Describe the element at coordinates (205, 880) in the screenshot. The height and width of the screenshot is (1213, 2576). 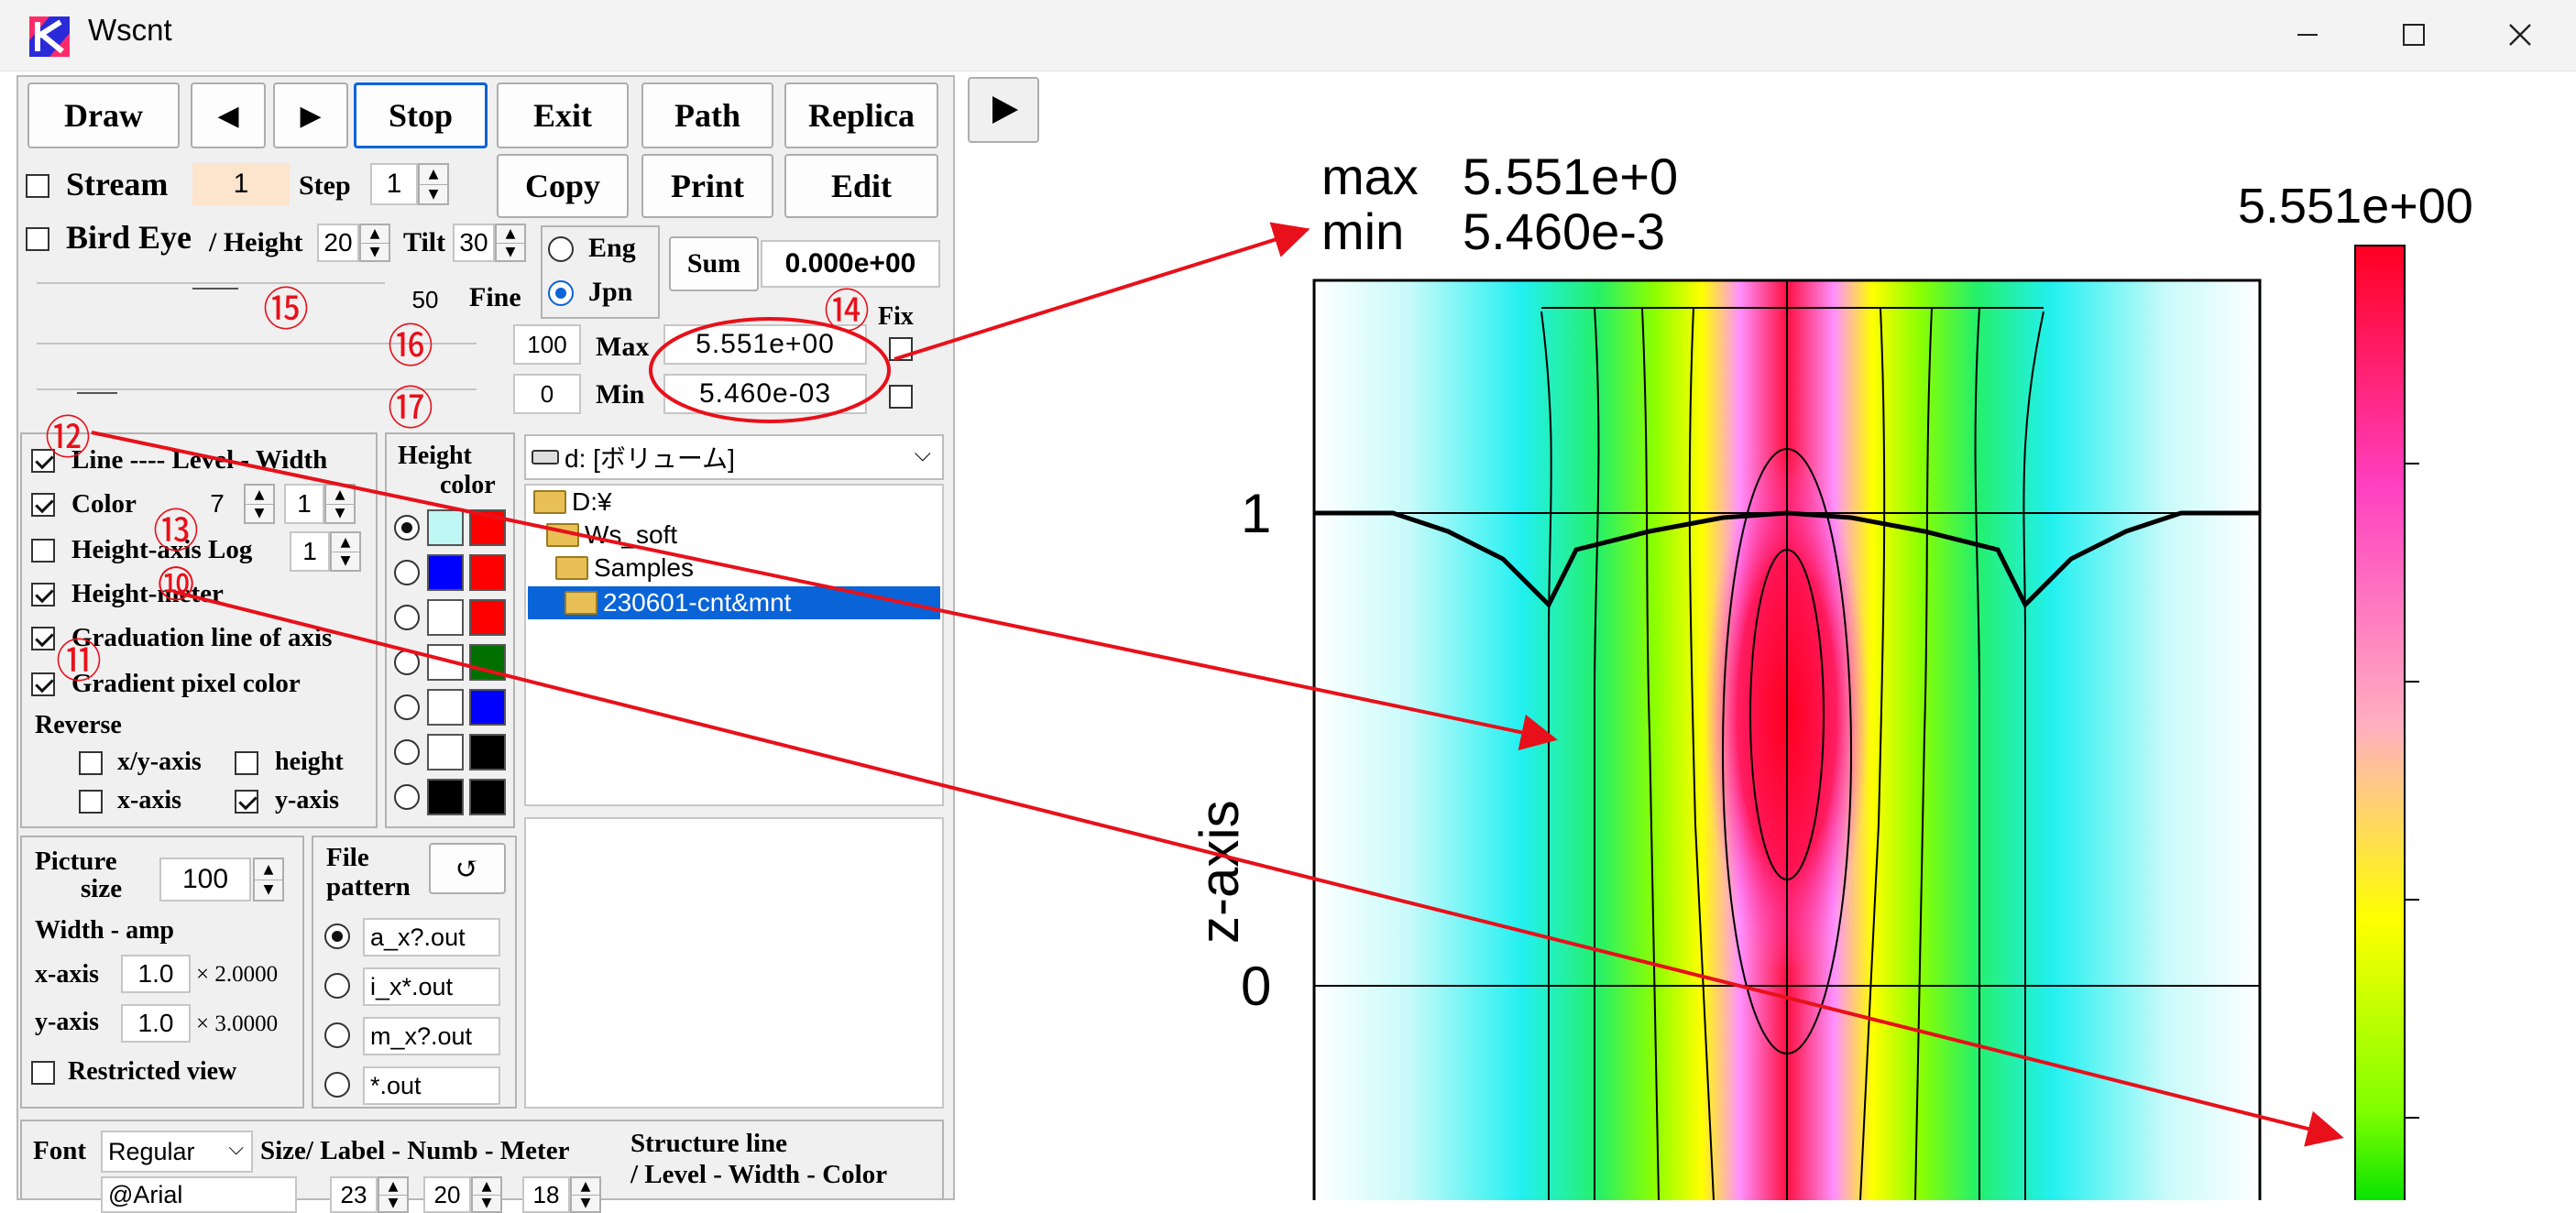
I see `picture-size-input: 100` at that location.